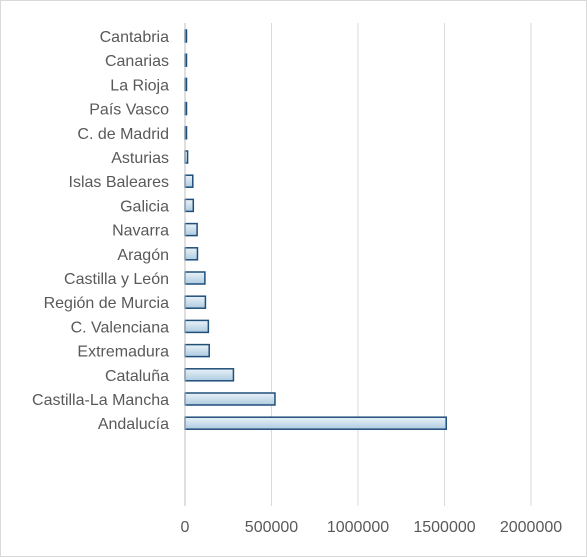  I want to click on x-tick-label: 1500000, so click(444, 527).